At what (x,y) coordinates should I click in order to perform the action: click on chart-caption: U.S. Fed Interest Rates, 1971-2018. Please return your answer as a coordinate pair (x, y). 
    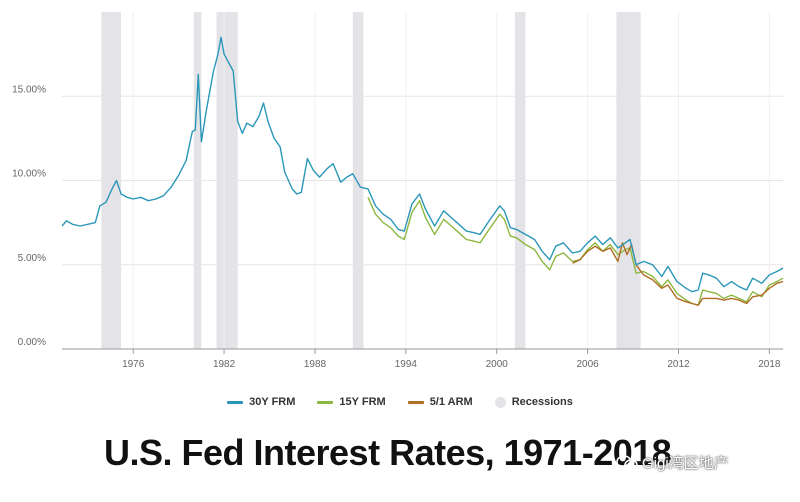
    Looking at the image, I should click on (388, 452).